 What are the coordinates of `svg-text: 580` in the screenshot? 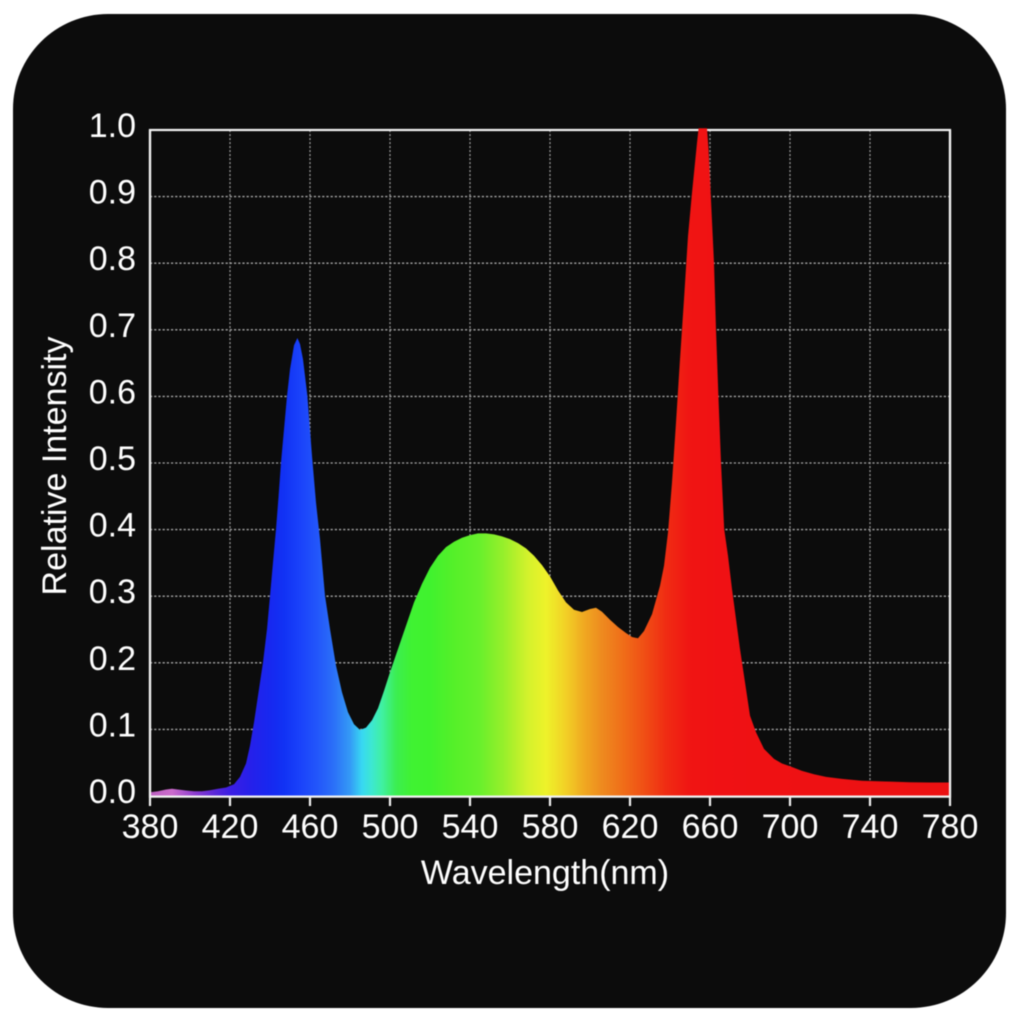 It's located at (550, 827).